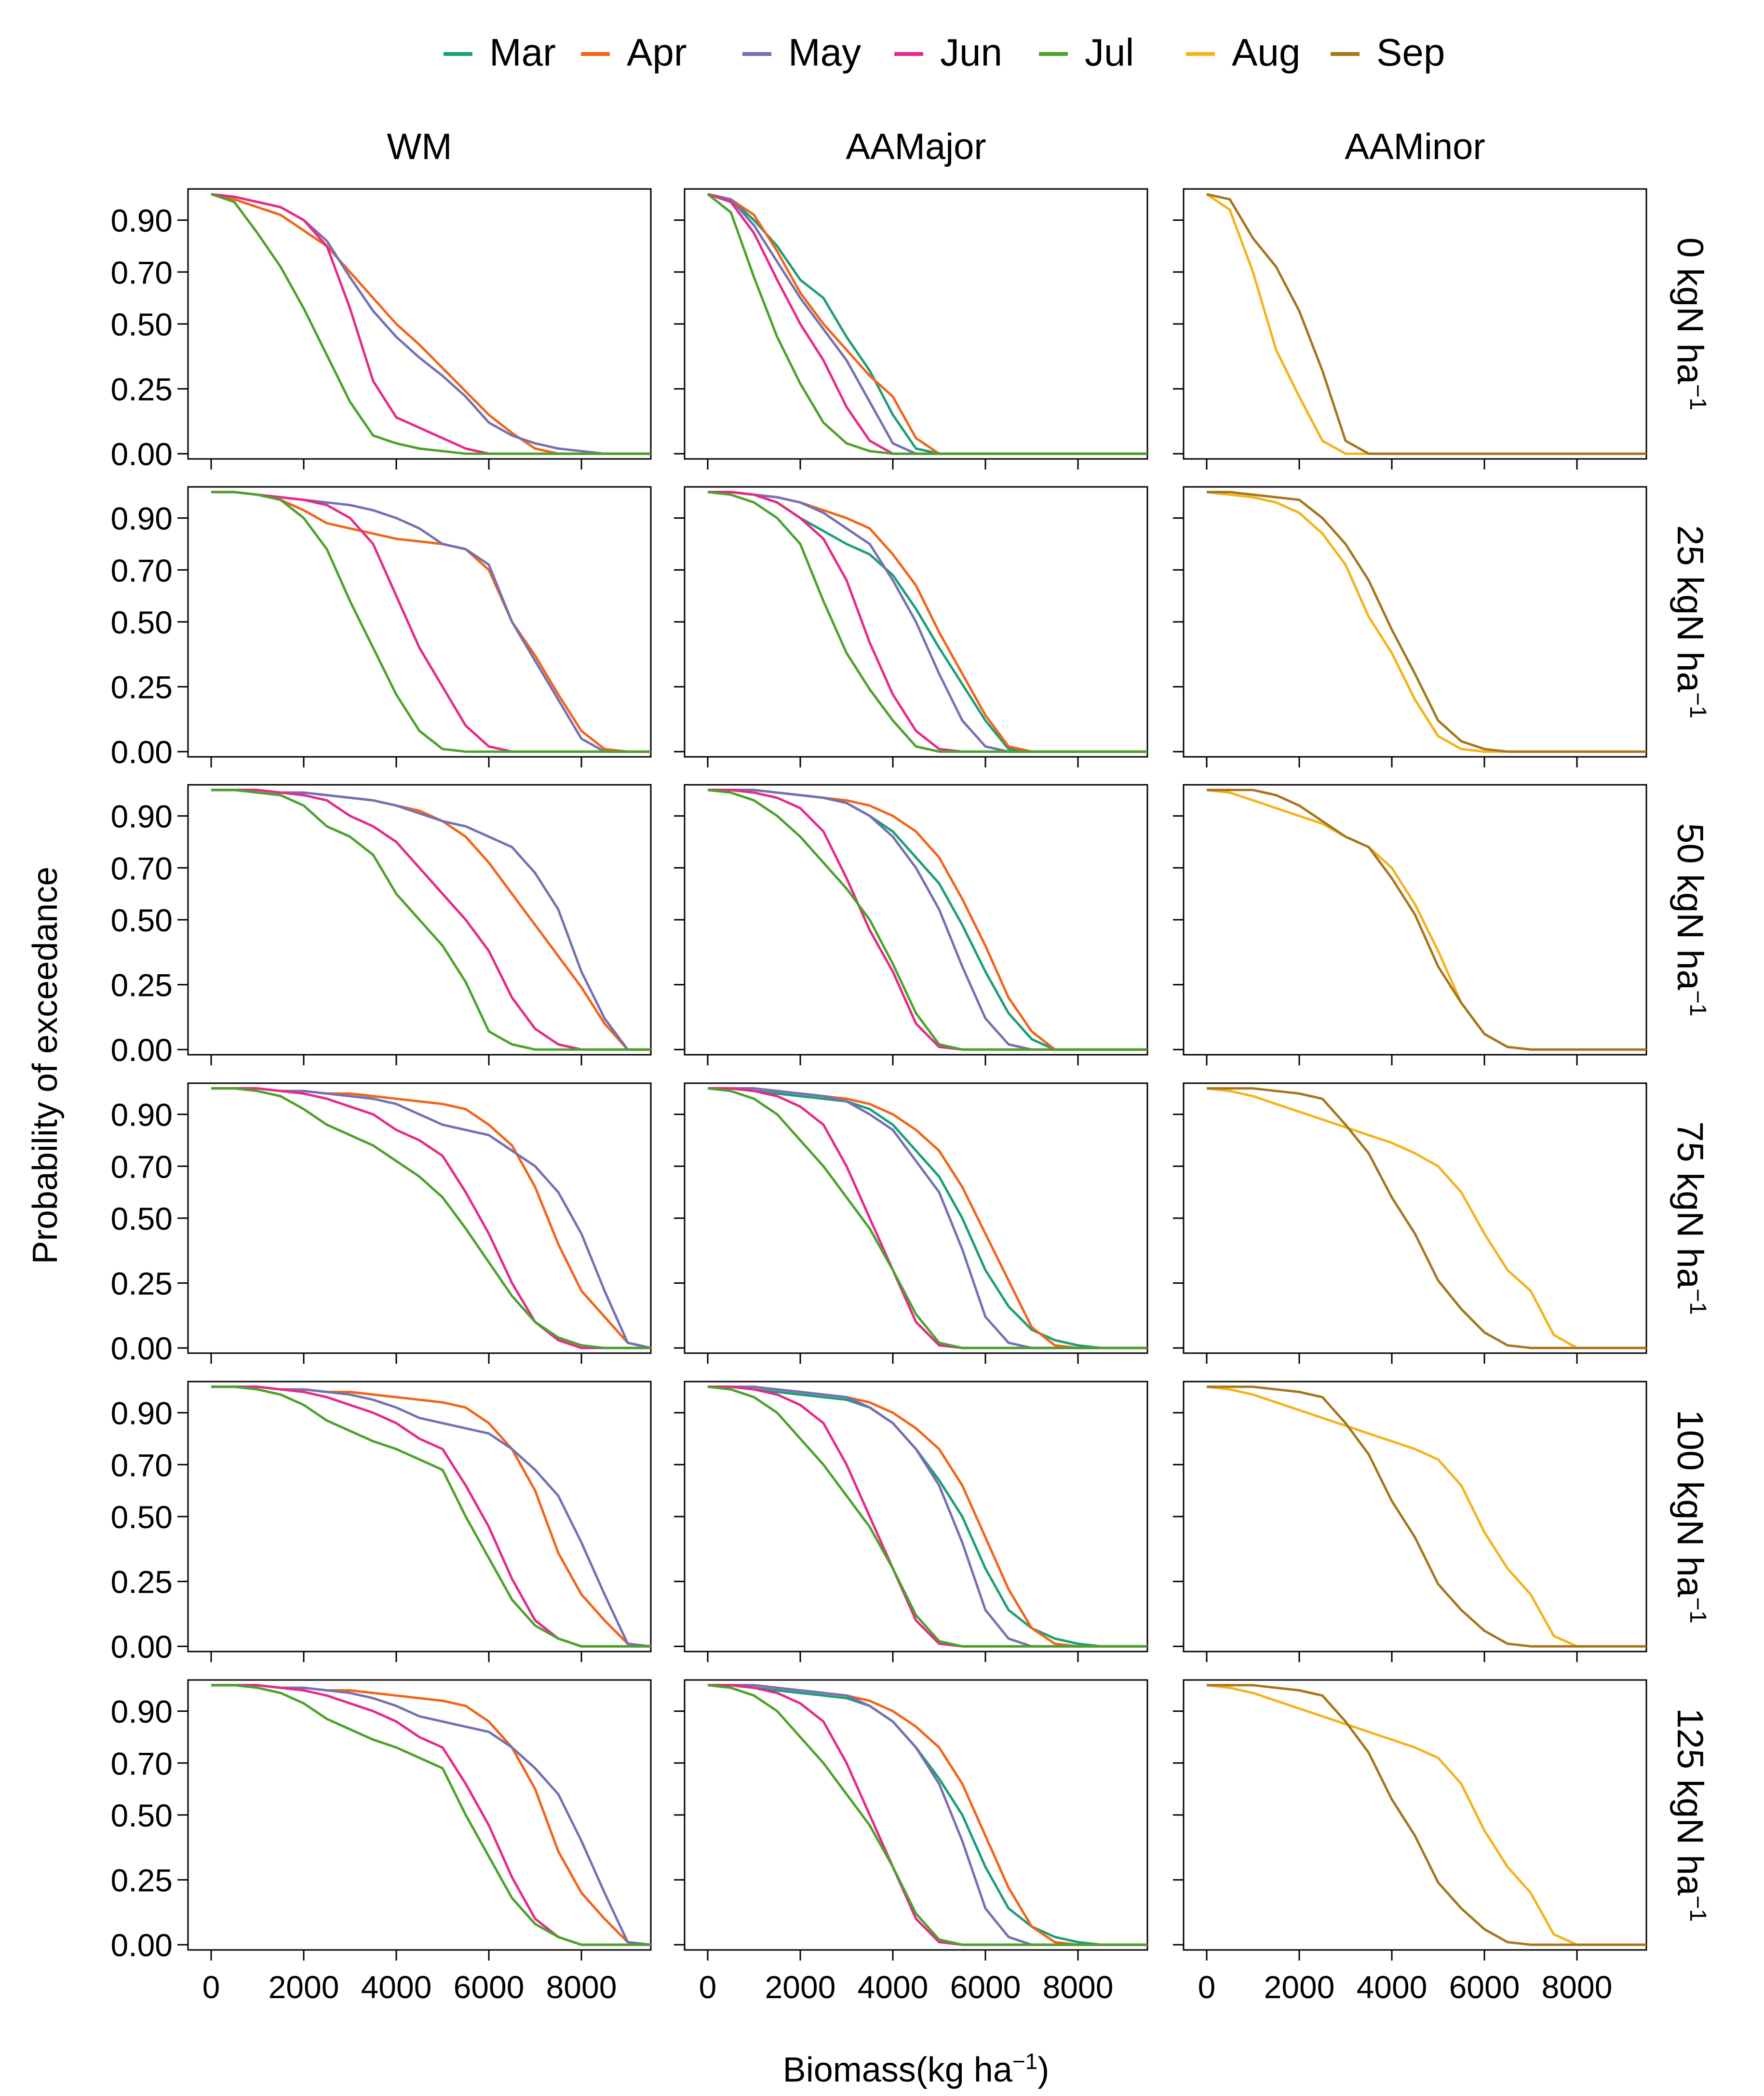 This screenshot has width=1764, height=2096. I want to click on panel-wm-row-5: 0.00 0.25 0.50 0.70 0.90 0 2000 4000 6000 8000, so click(381, 1842).